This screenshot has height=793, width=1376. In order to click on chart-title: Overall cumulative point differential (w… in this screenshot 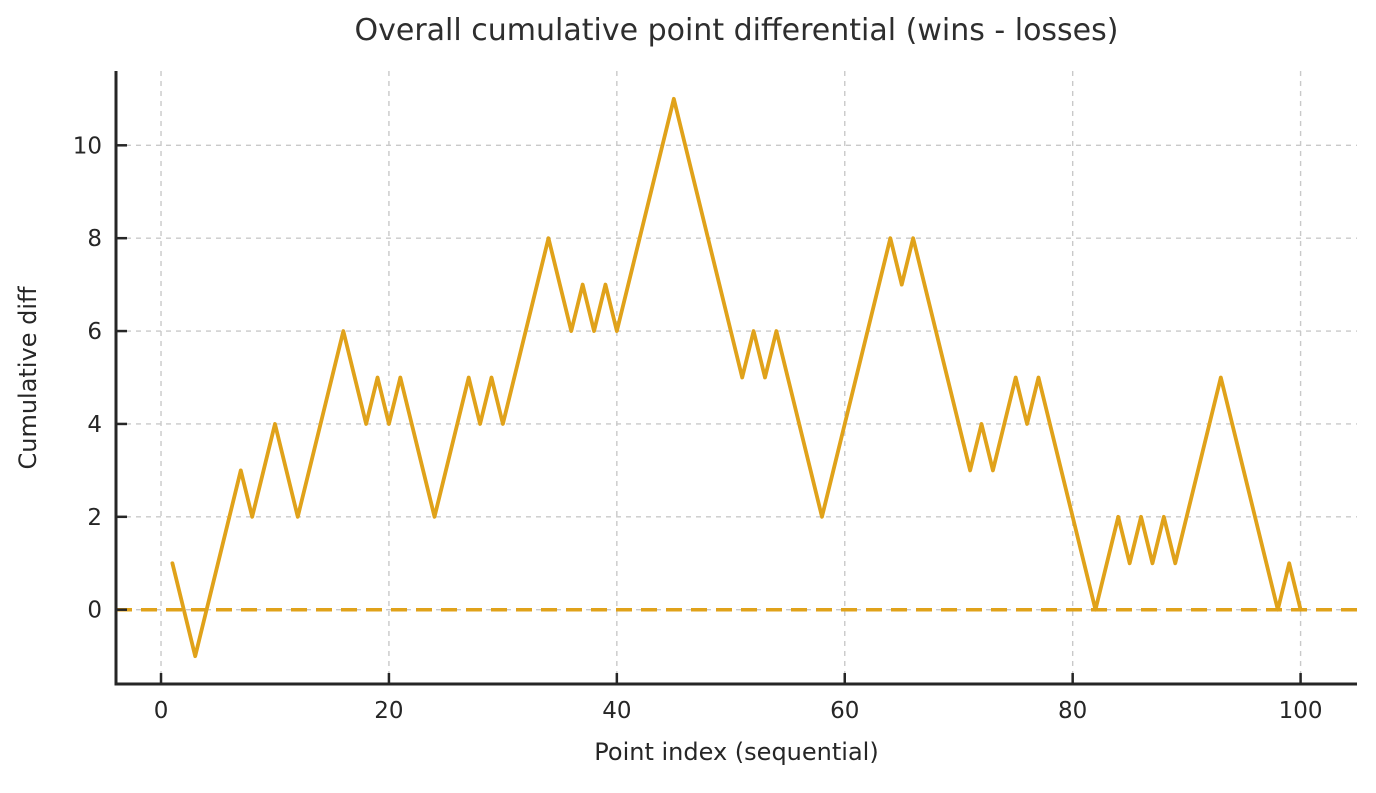, I will do `click(736, 30)`.